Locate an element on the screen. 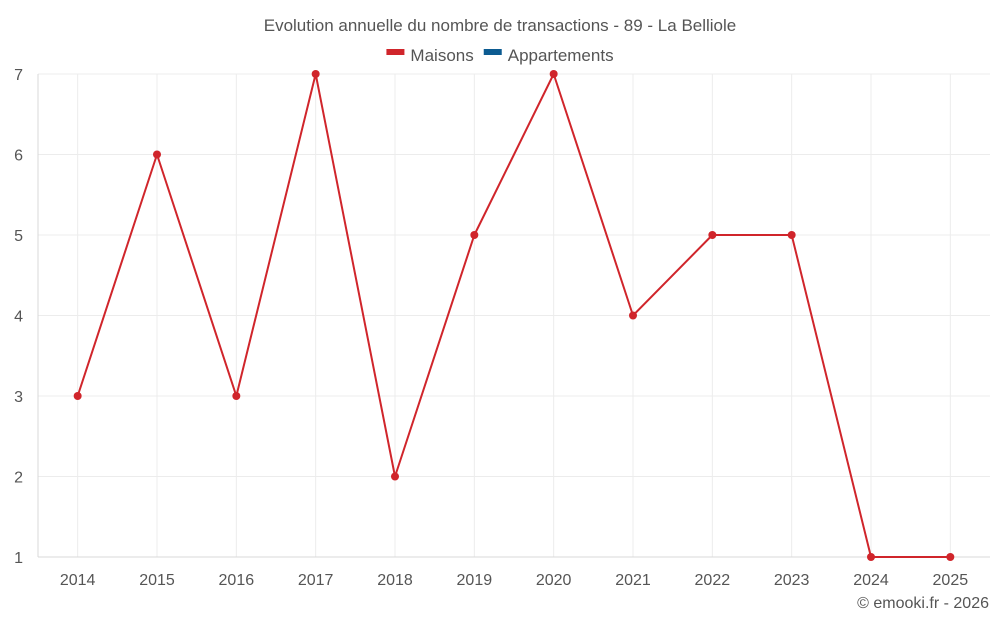  legend-item-maisons: Maisons is located at coordinates (430, 55).